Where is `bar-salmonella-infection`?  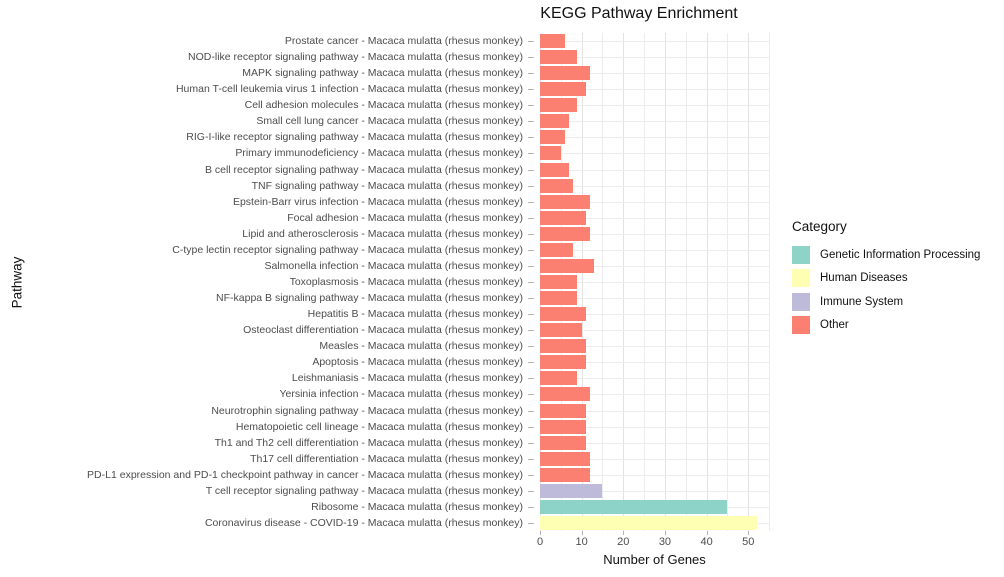
bar-salmonella-infection is located at coordinates (567, 265).